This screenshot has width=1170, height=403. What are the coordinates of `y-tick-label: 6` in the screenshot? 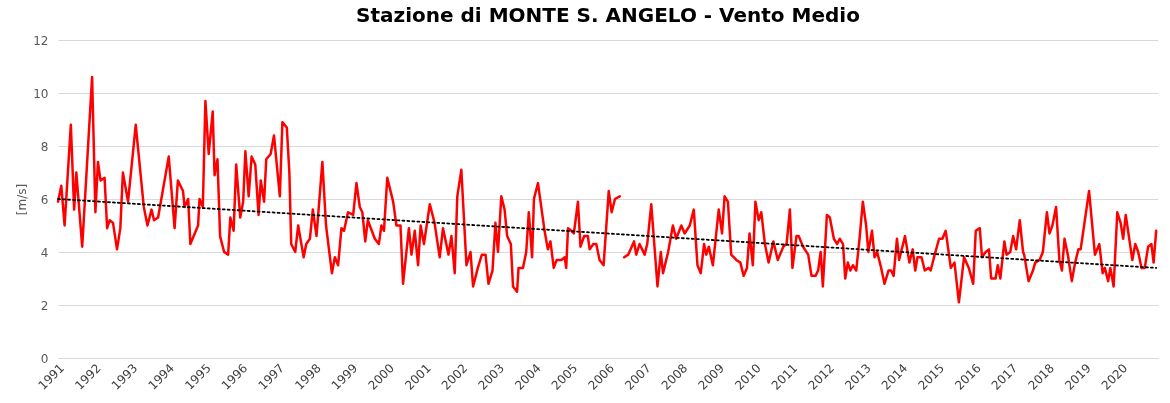 It's located at (44, 199).